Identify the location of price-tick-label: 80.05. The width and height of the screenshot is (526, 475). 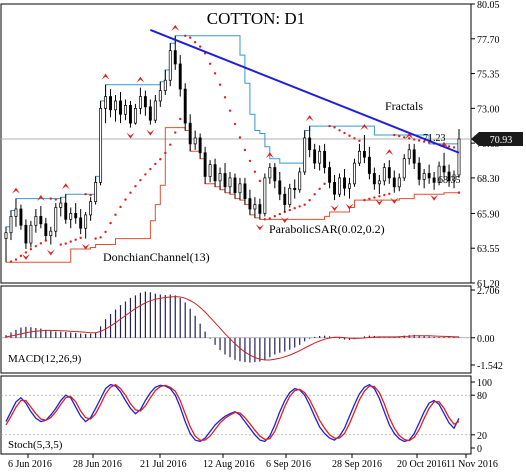
(488, 5).